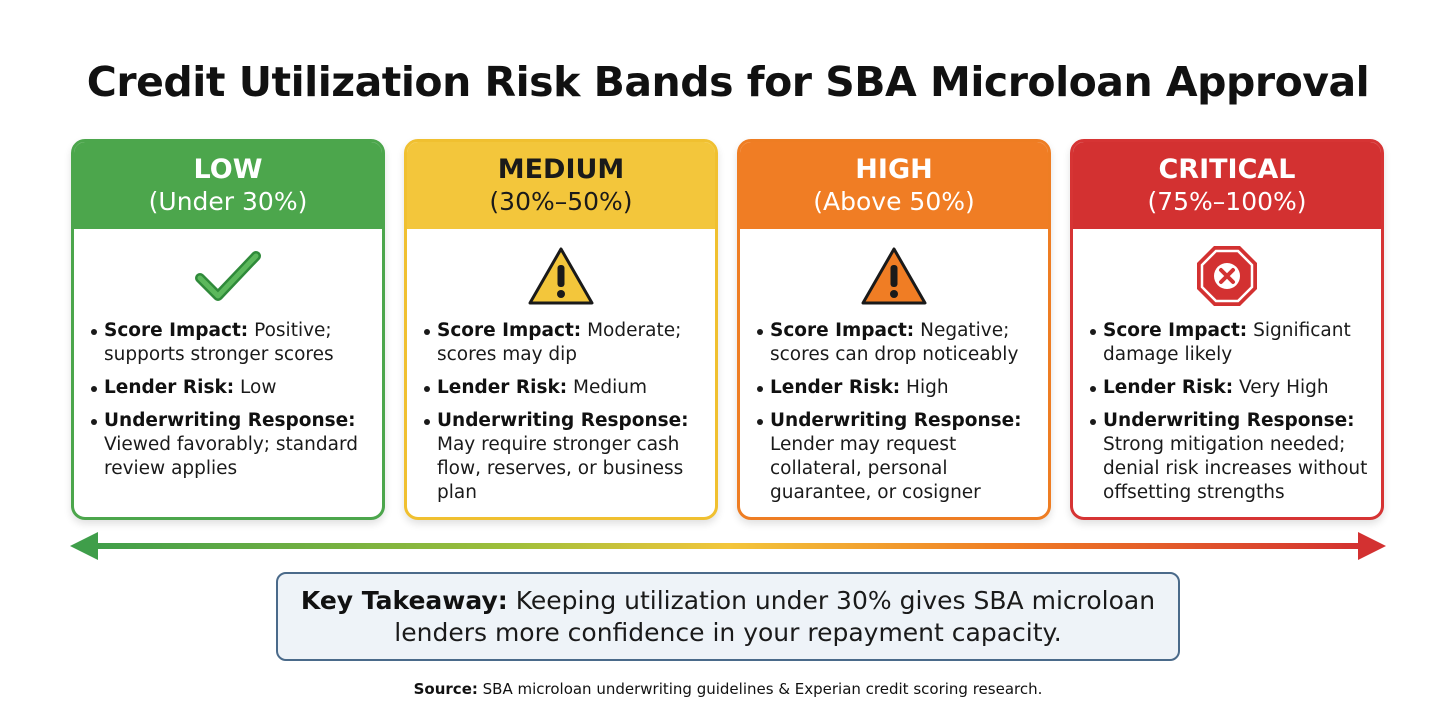 The width and height of the screenshot is (1456, 720). I want to click on list-item: Lender Risk: Medium, so click(565, 388).